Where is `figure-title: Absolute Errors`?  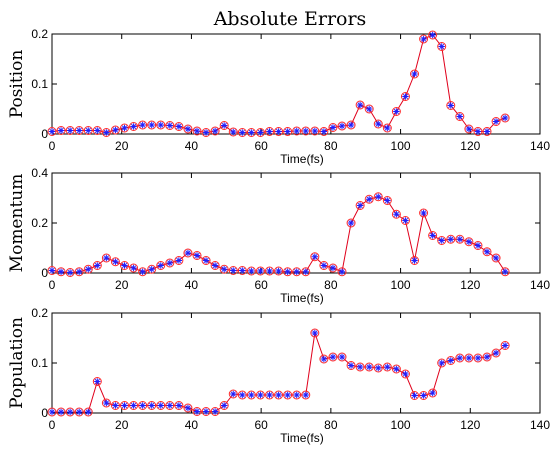 figure-title: Absolute Errors is located at coordinates (290, 19).